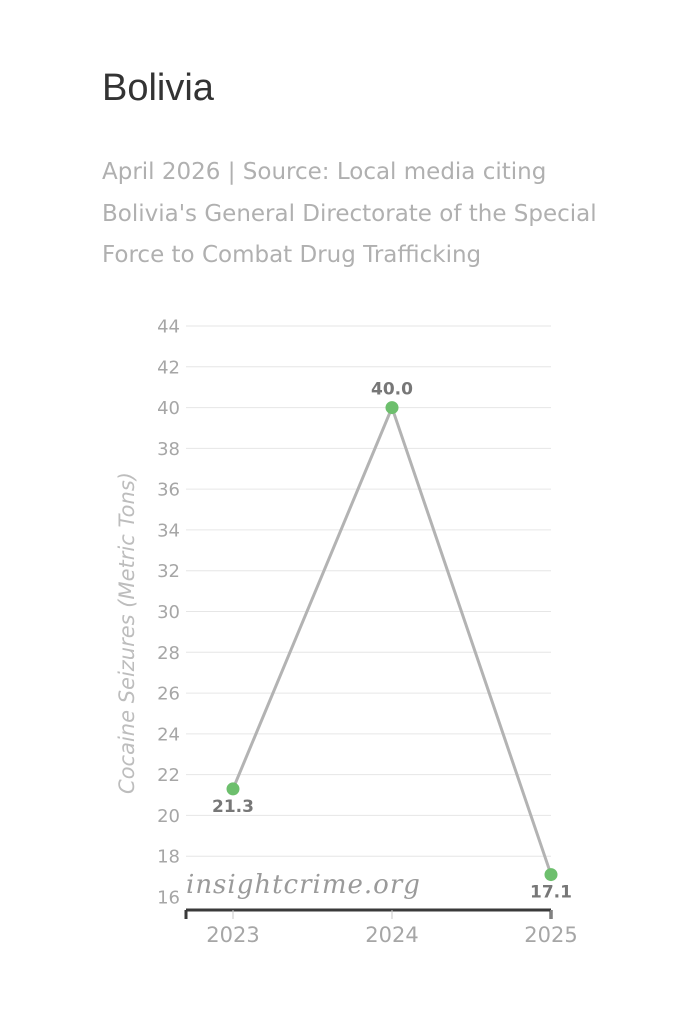 The width and height of the screenshot is (680, 1010). Describe the element at coordinates (391, 935) in the screenshot. I see `x-tick-label: 2024` at that location.